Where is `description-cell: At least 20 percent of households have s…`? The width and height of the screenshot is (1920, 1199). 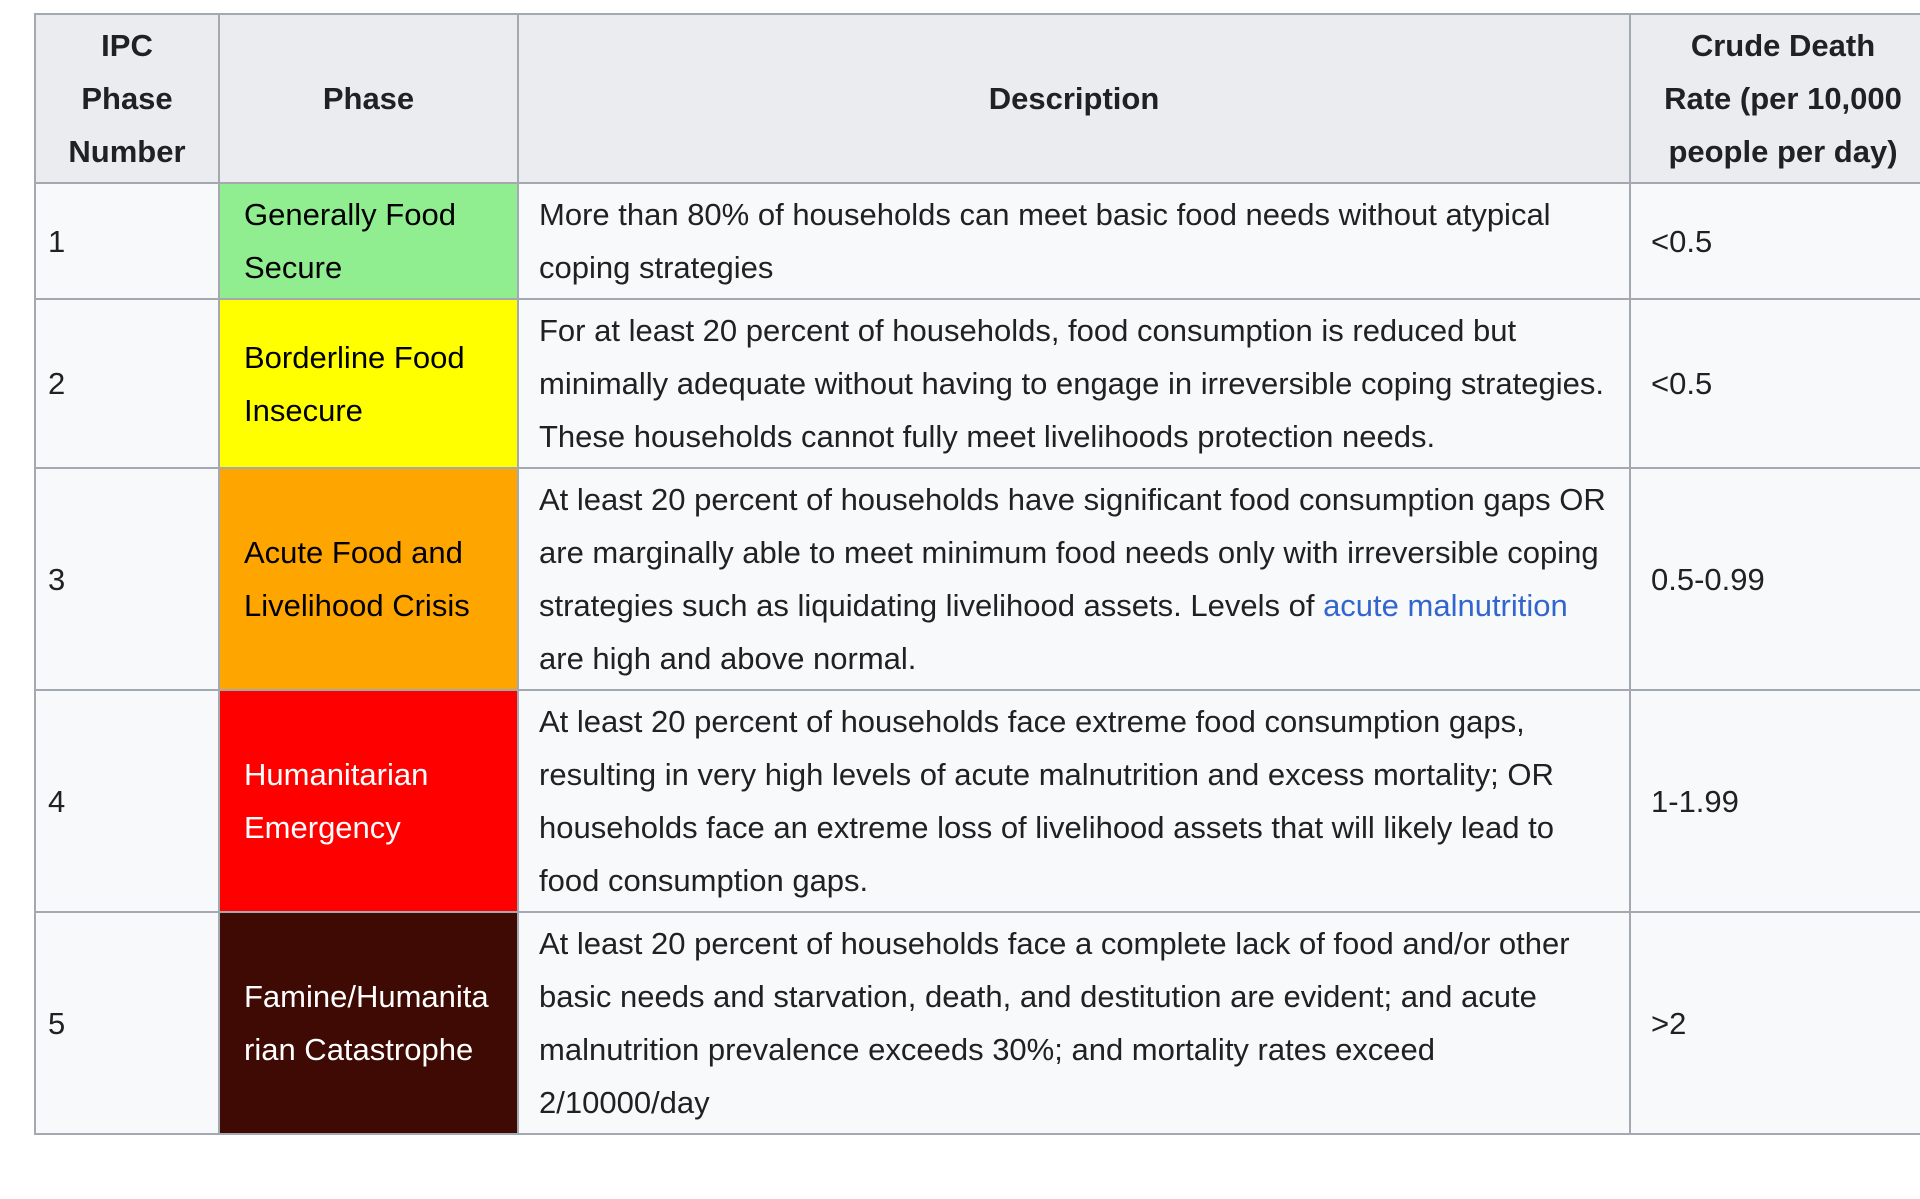
description-cell: At least 20 percent of households have s… is located at coordinates (1074, 579).